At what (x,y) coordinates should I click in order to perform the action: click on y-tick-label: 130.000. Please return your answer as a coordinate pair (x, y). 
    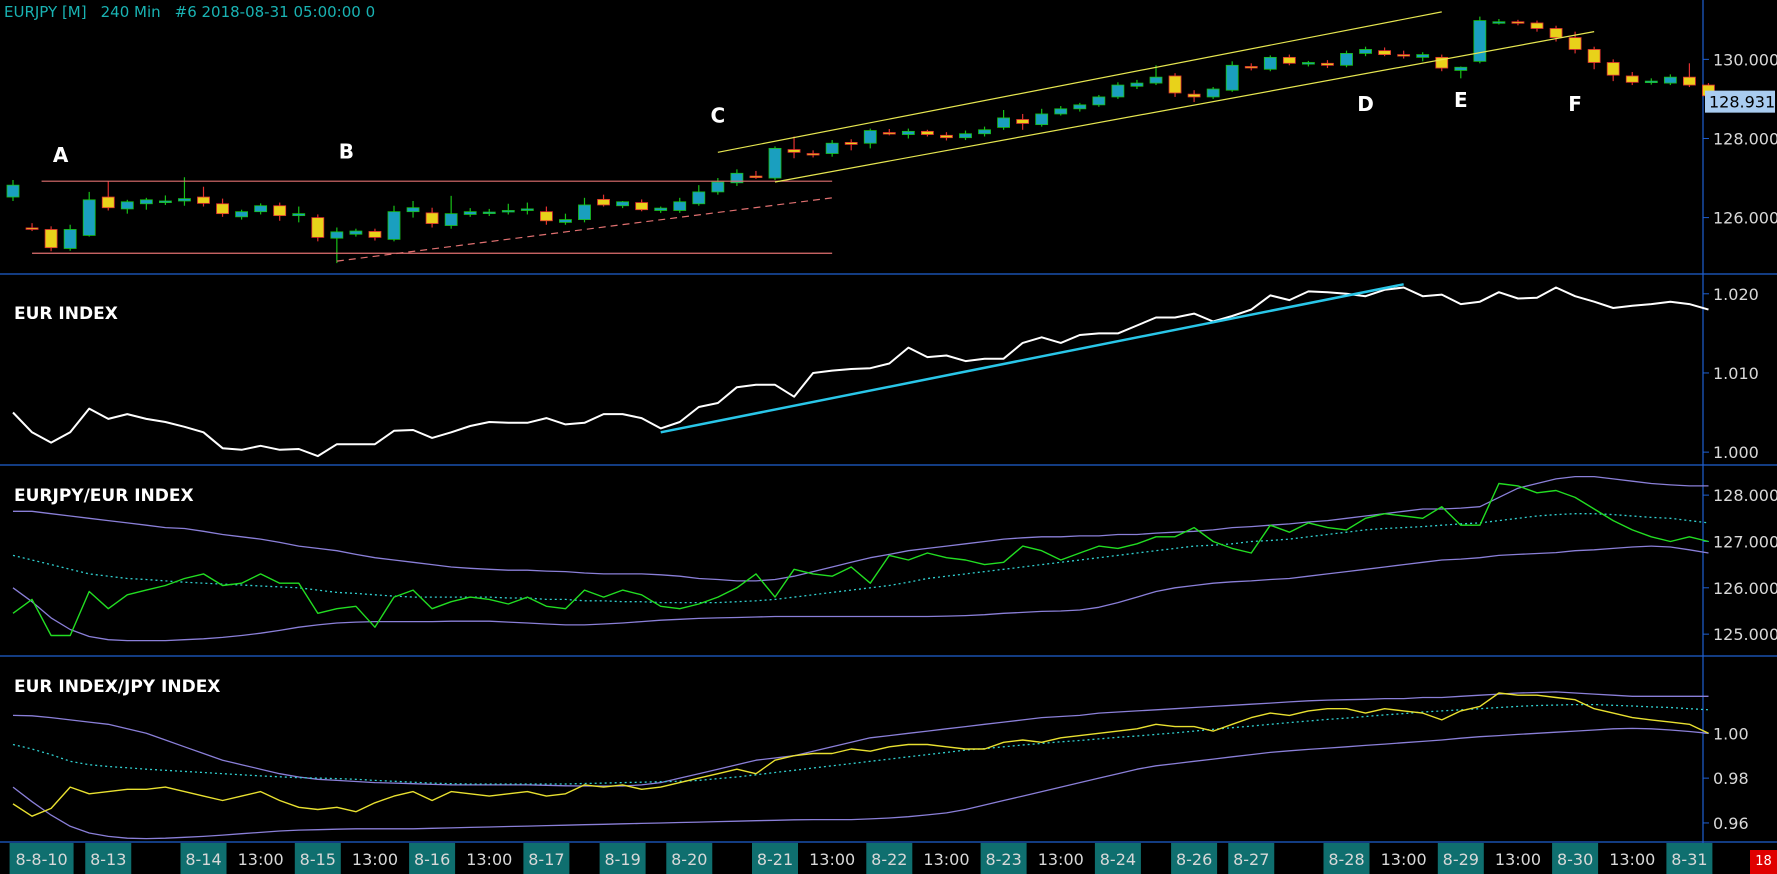
    Looking at the image, I should click on (1745, 59).